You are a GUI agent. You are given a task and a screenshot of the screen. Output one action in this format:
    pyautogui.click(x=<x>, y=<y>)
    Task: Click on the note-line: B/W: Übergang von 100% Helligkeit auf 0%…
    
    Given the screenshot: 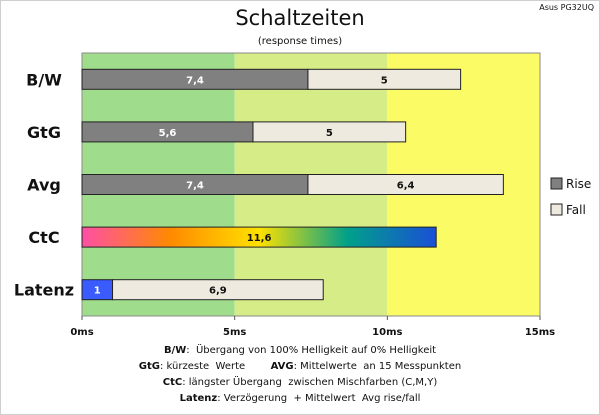 What is the action you would take?
    pyautogui.click(x=300, y=351)
    